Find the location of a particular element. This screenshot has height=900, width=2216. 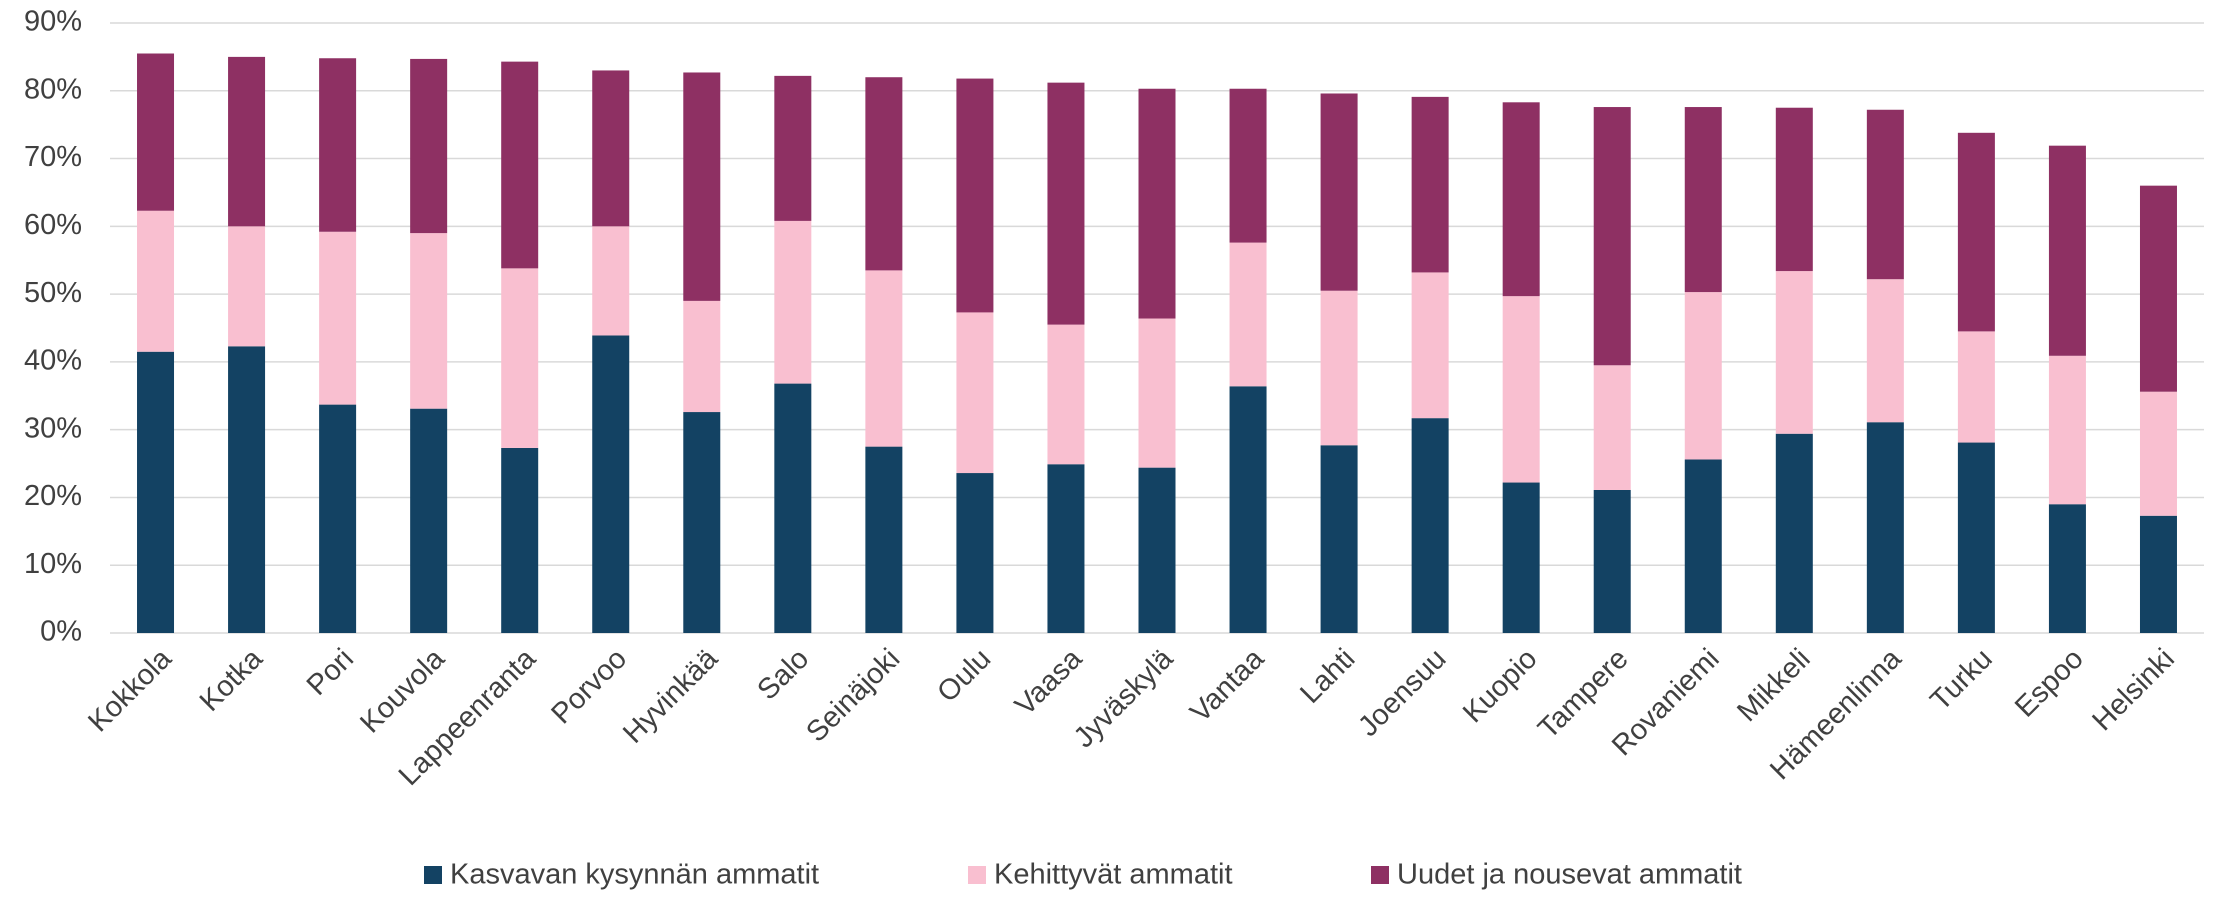

legend-label: Uudet ja nousevat ammatit is located at coordinates (1569, 875).